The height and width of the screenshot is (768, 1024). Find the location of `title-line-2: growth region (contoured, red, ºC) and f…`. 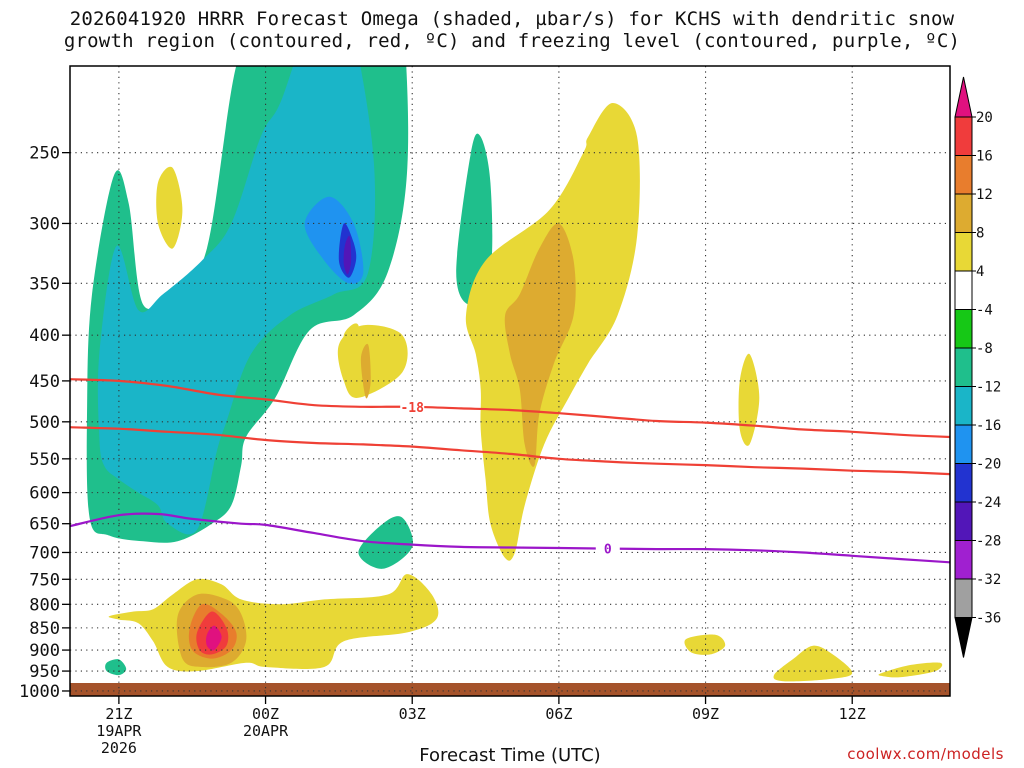

title-line-2: growth region (contoured, red, ºC) and f… is located at coordinates (512, 41).